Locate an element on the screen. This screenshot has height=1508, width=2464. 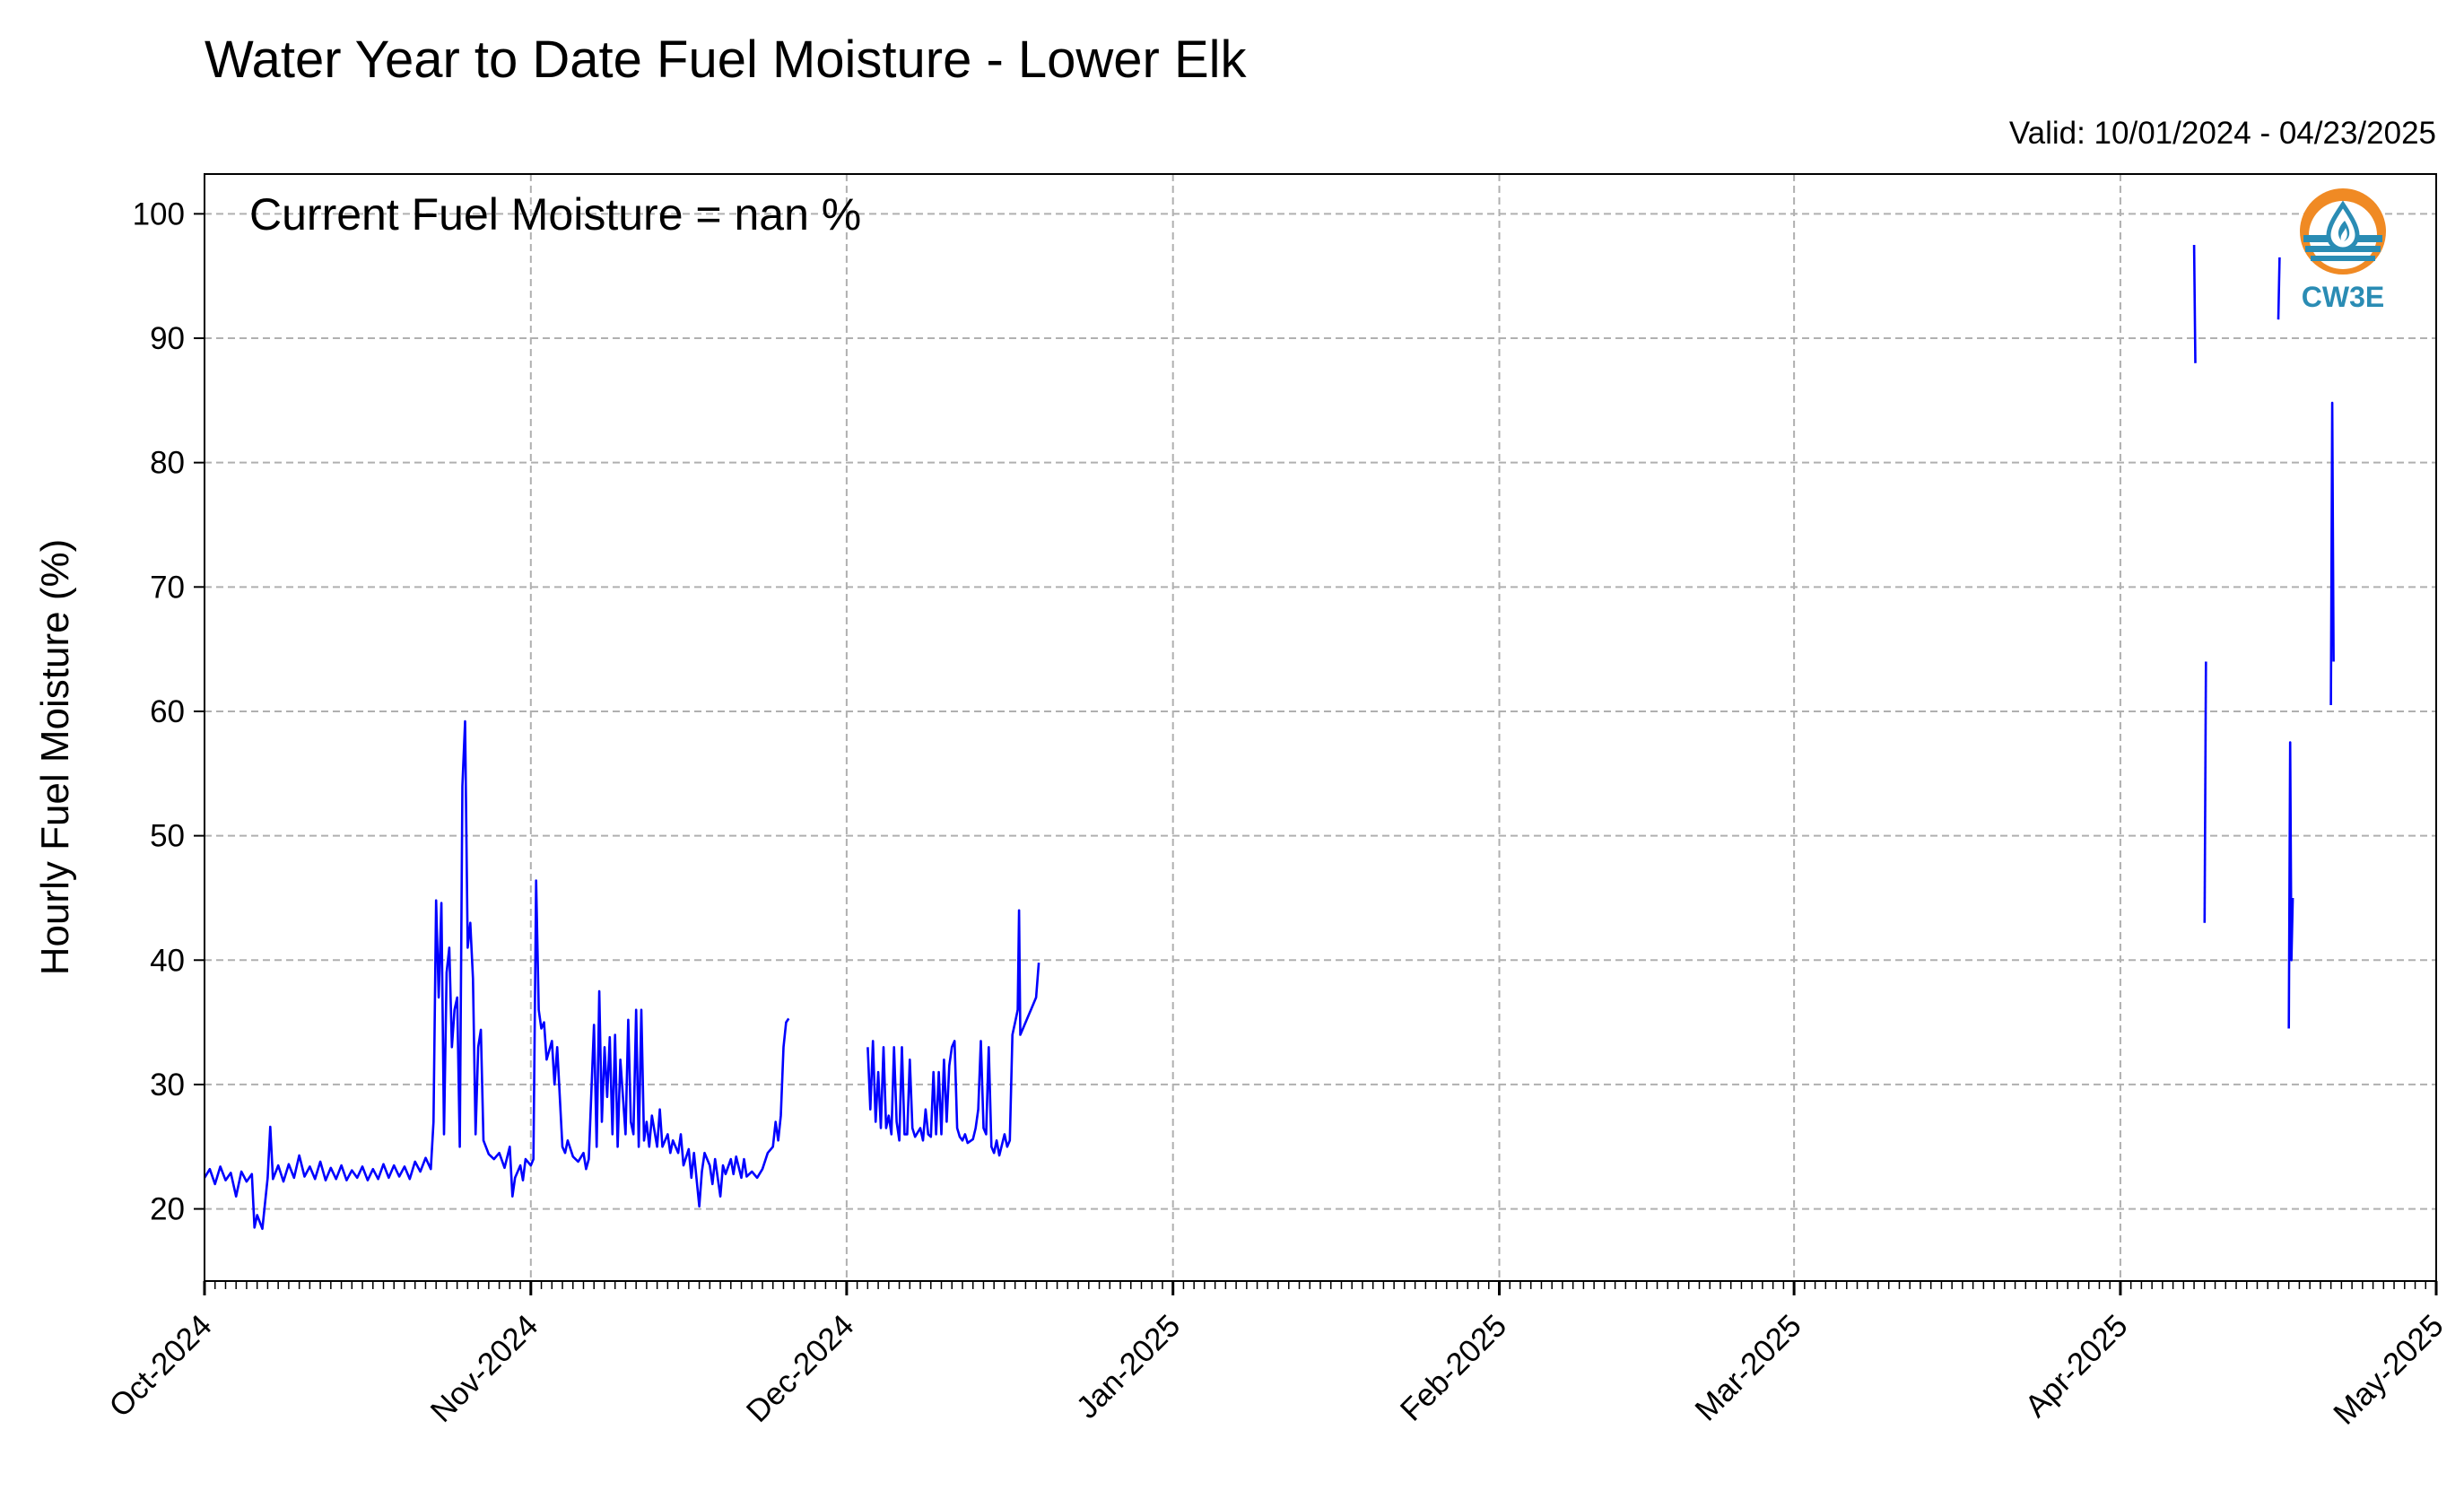
logo-flame-icon is located at coordinates (2344, 231).